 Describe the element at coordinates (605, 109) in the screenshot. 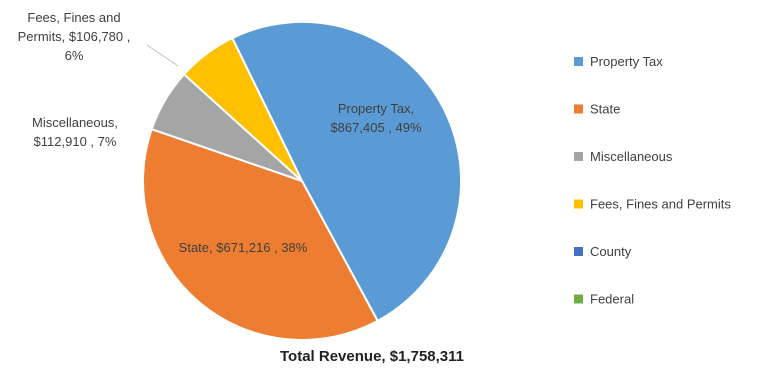

I see `legend-label-state: State` at that location.